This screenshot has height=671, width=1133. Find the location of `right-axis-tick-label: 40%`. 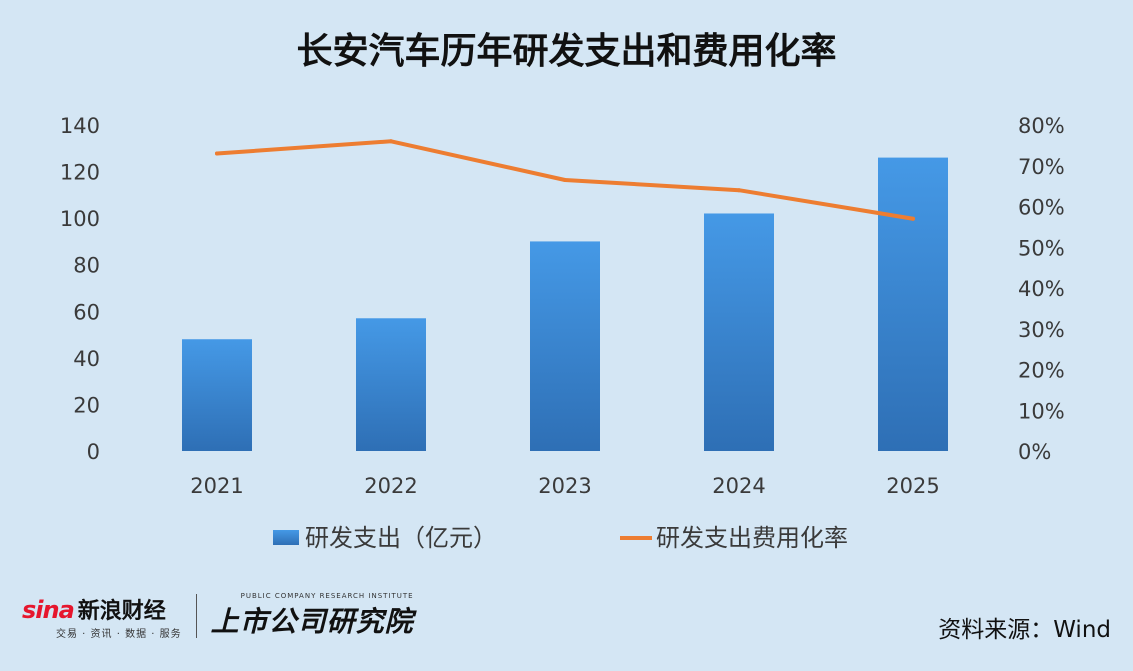

right-axis-tick-label: 40% is located at coordinates (1041, 289).